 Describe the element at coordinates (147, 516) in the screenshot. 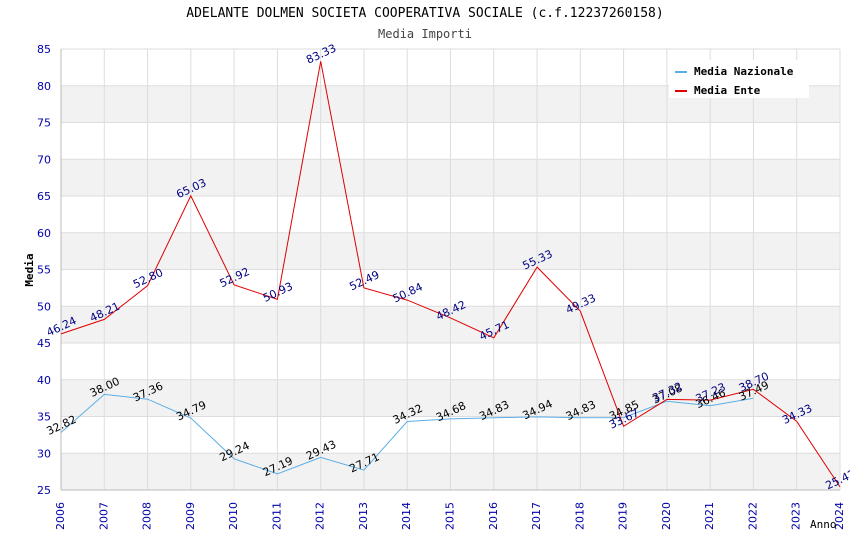

I see `x-tick-label: 2008` at that location.